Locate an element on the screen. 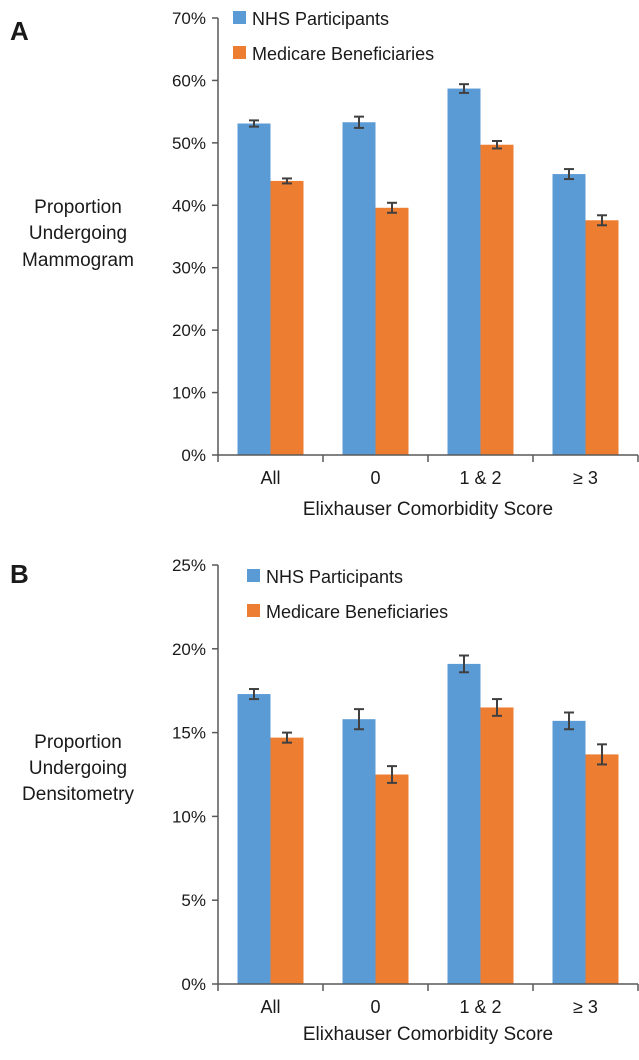 Image resolution: width=639 pixels, height=1060 pixels. panel-b-y-axis-label: Proportion Undergoing Densitometry is located at coordinates (78, 768).